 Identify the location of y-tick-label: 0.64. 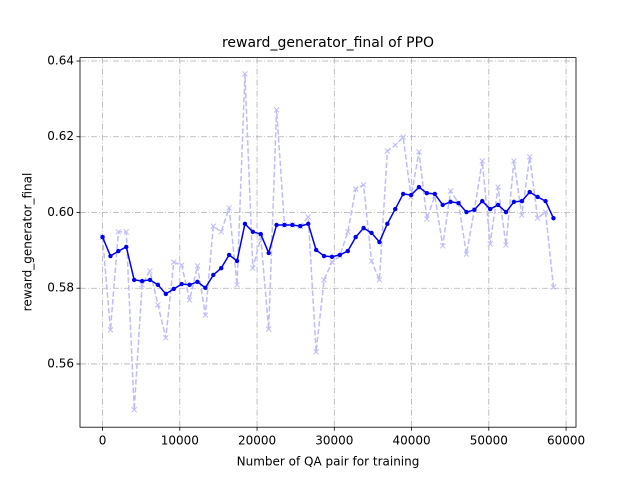
(60, 61).